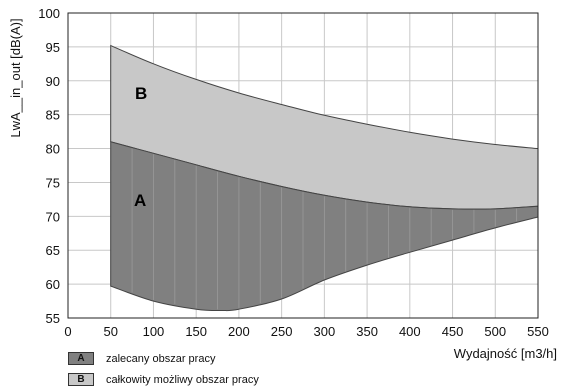  What do you see at coordinates (53, 284) in the screenshot?
I see `y-tick-label: 60` at bounding box center [53, 284].